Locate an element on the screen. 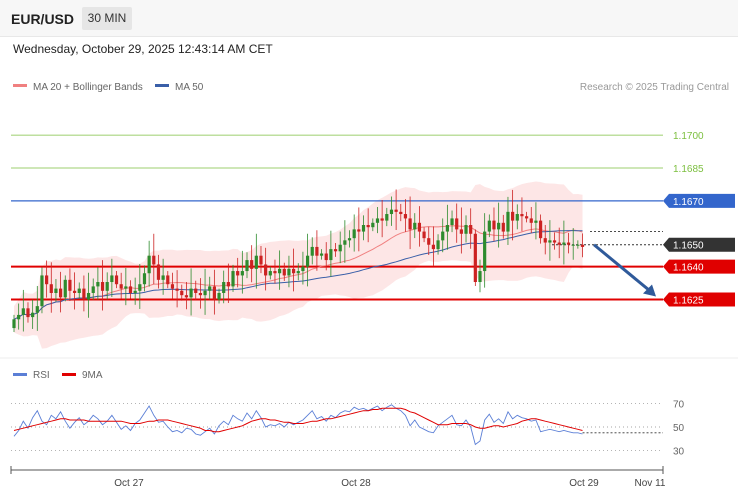  x-axis-label: Oct 28 is located at coordinates (356, 483).